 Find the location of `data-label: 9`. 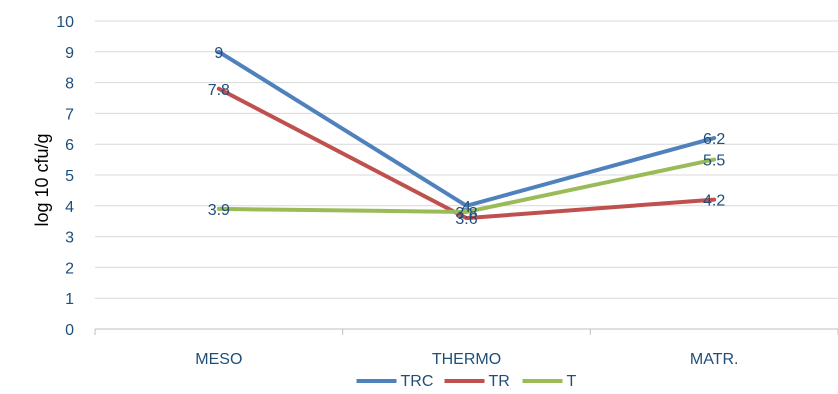

data-label: 9 is located at coordinates (218, 53).